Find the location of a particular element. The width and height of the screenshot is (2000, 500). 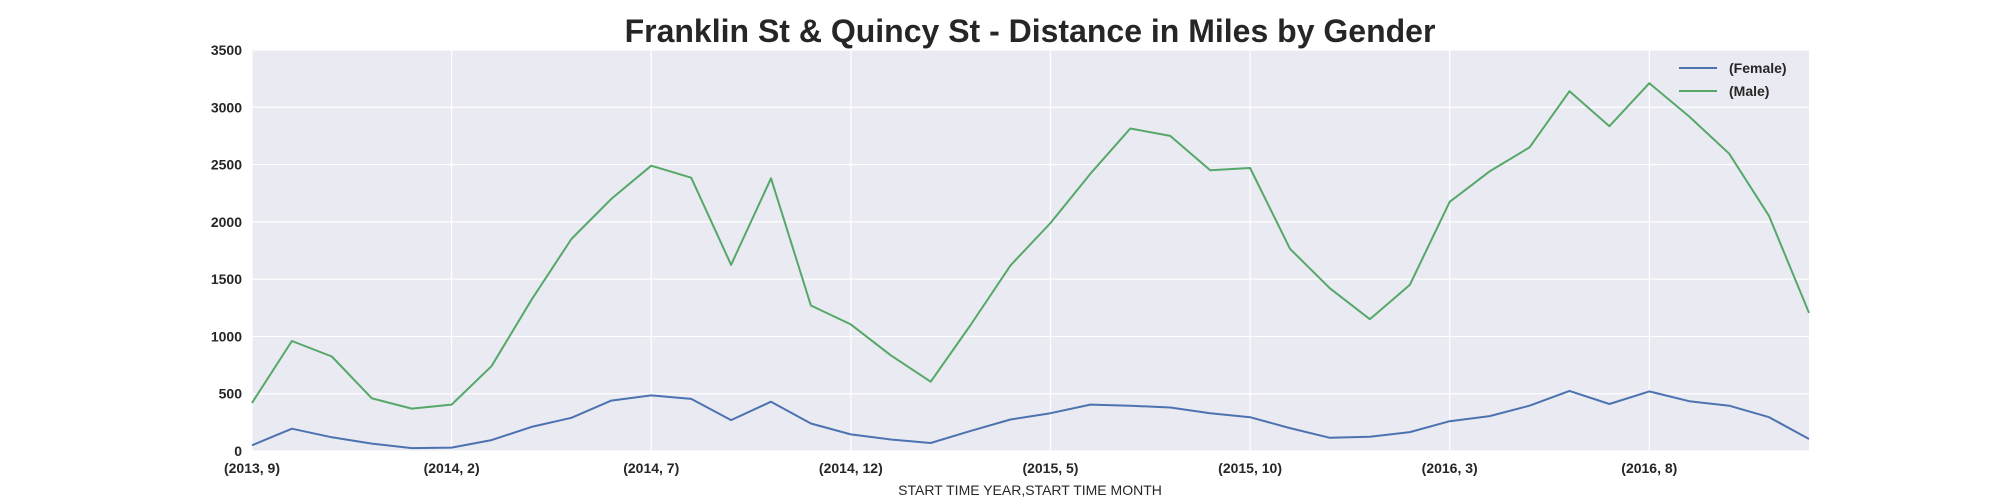

legend: (Female) (Male) is located at coordinates (1733, 79).